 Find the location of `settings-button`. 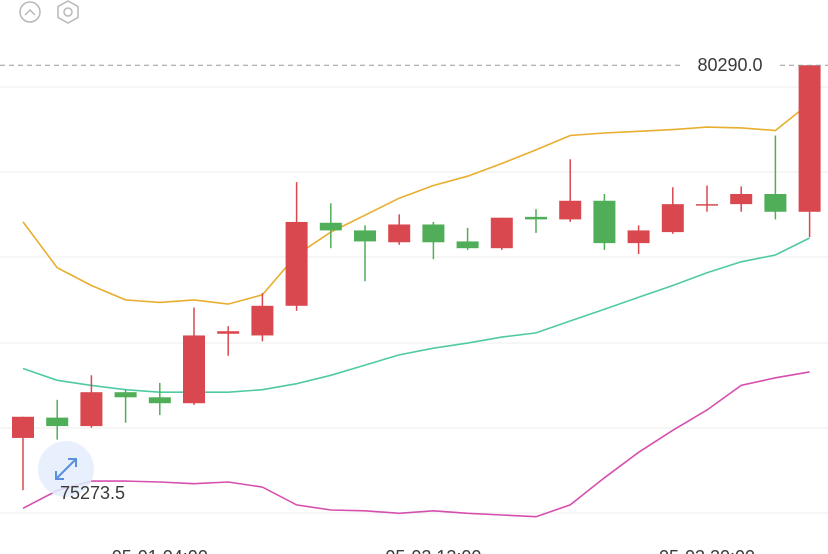

settings-button is located at coordinates (68, 12).